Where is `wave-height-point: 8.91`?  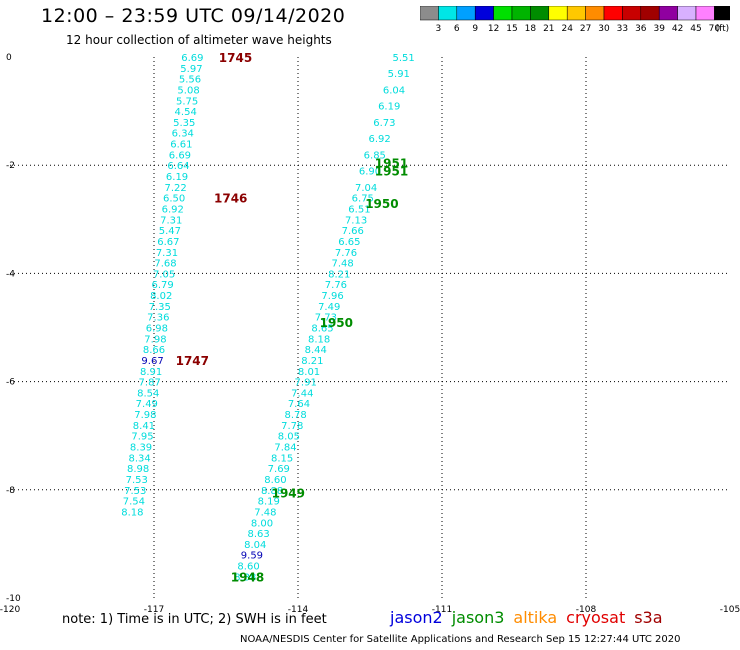
wave-height-point: 8.91 is located at coordinates (151, 372).